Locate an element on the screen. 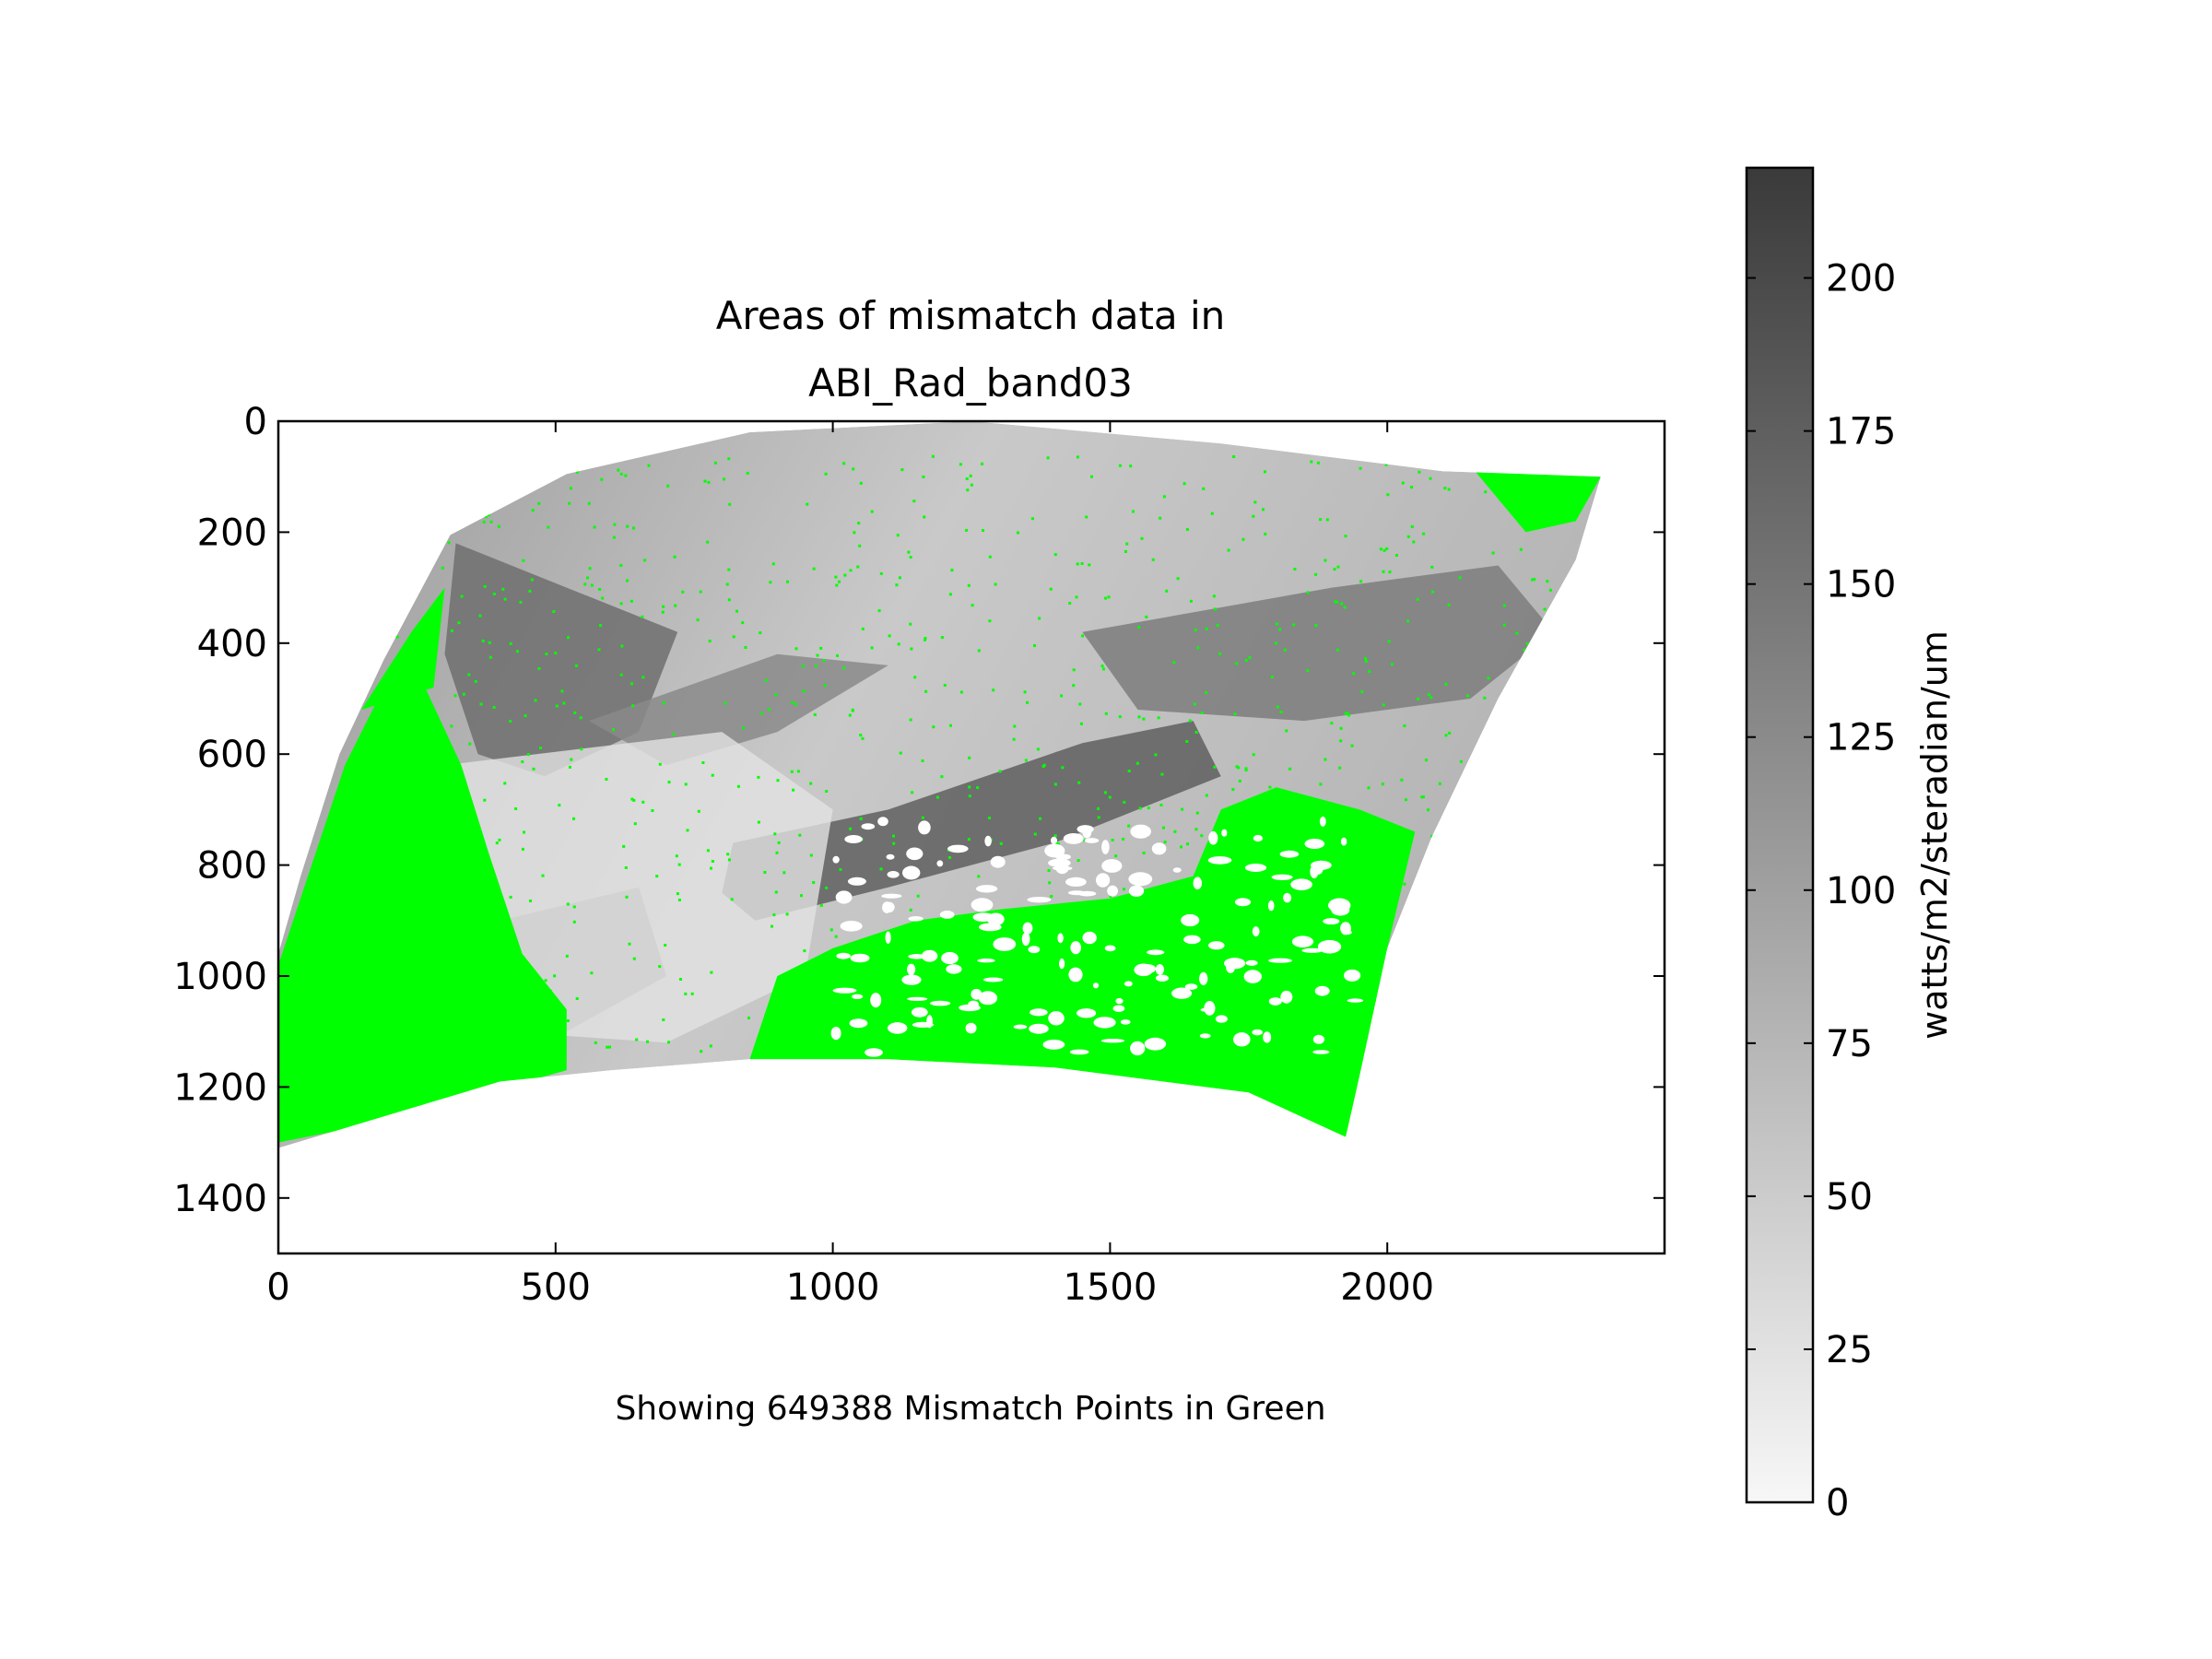 The image size is (2212, 1659). cloud-band is located at coordinates (1318, 643).